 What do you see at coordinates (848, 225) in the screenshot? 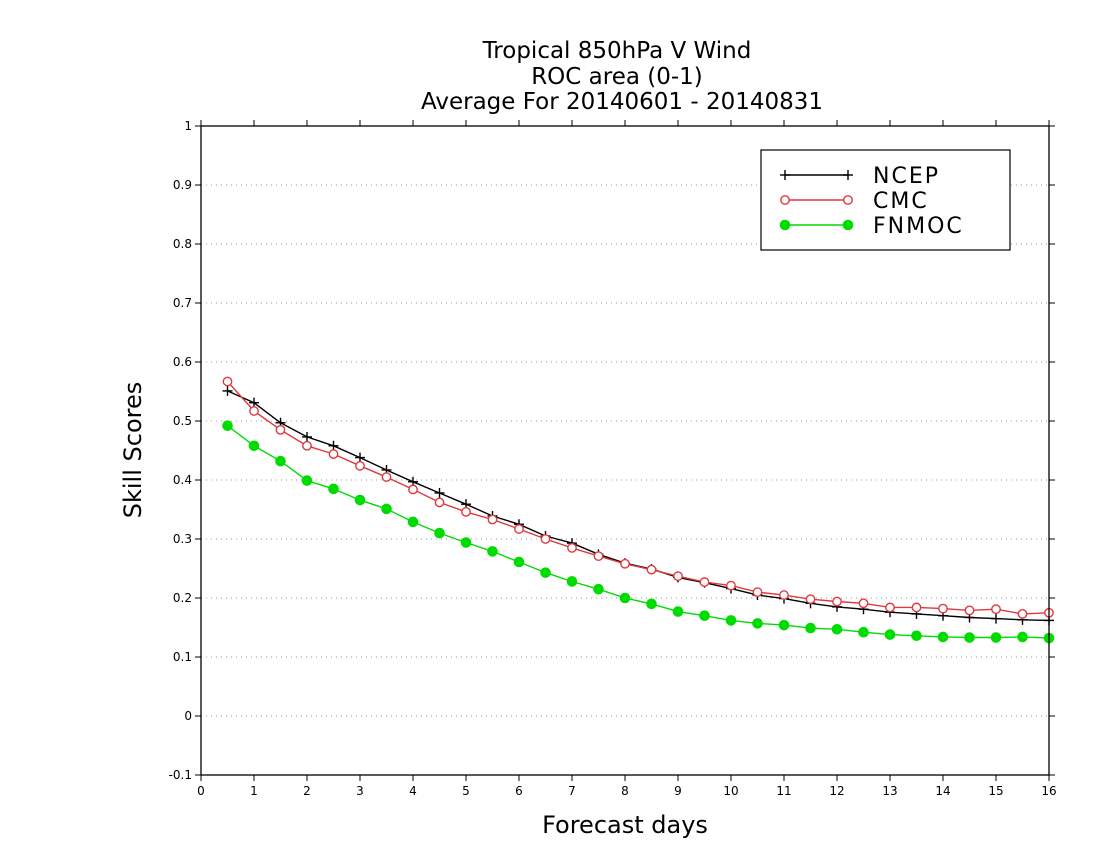
I see `legend-marker-fnmoc` at bounding box center [848, 225].